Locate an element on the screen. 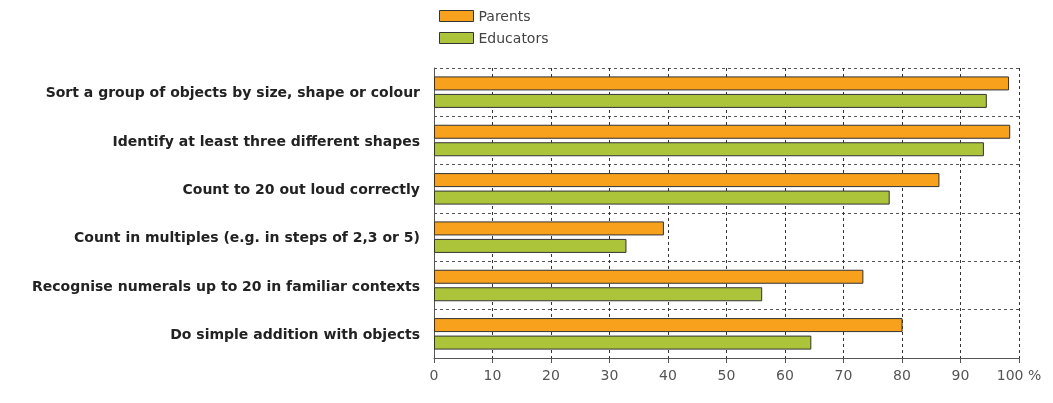 This screenshot has height=403, width=1053. x-tick-label: 10 is located at coordinates (492, 375).